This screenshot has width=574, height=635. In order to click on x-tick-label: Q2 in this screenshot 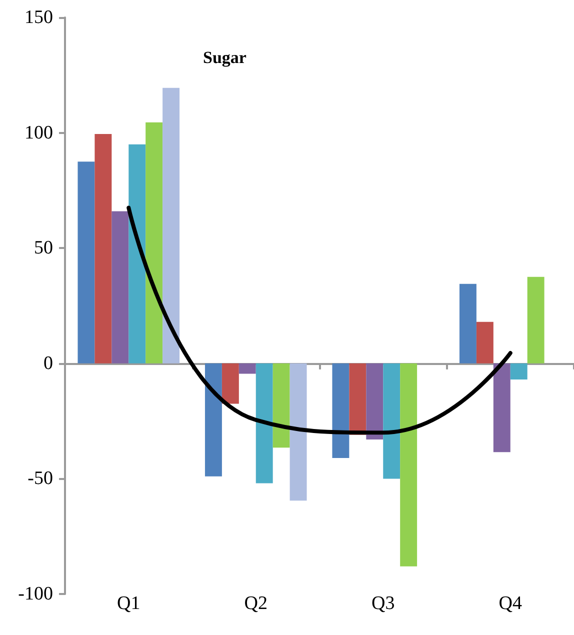, I will do `click(256, 603)`.